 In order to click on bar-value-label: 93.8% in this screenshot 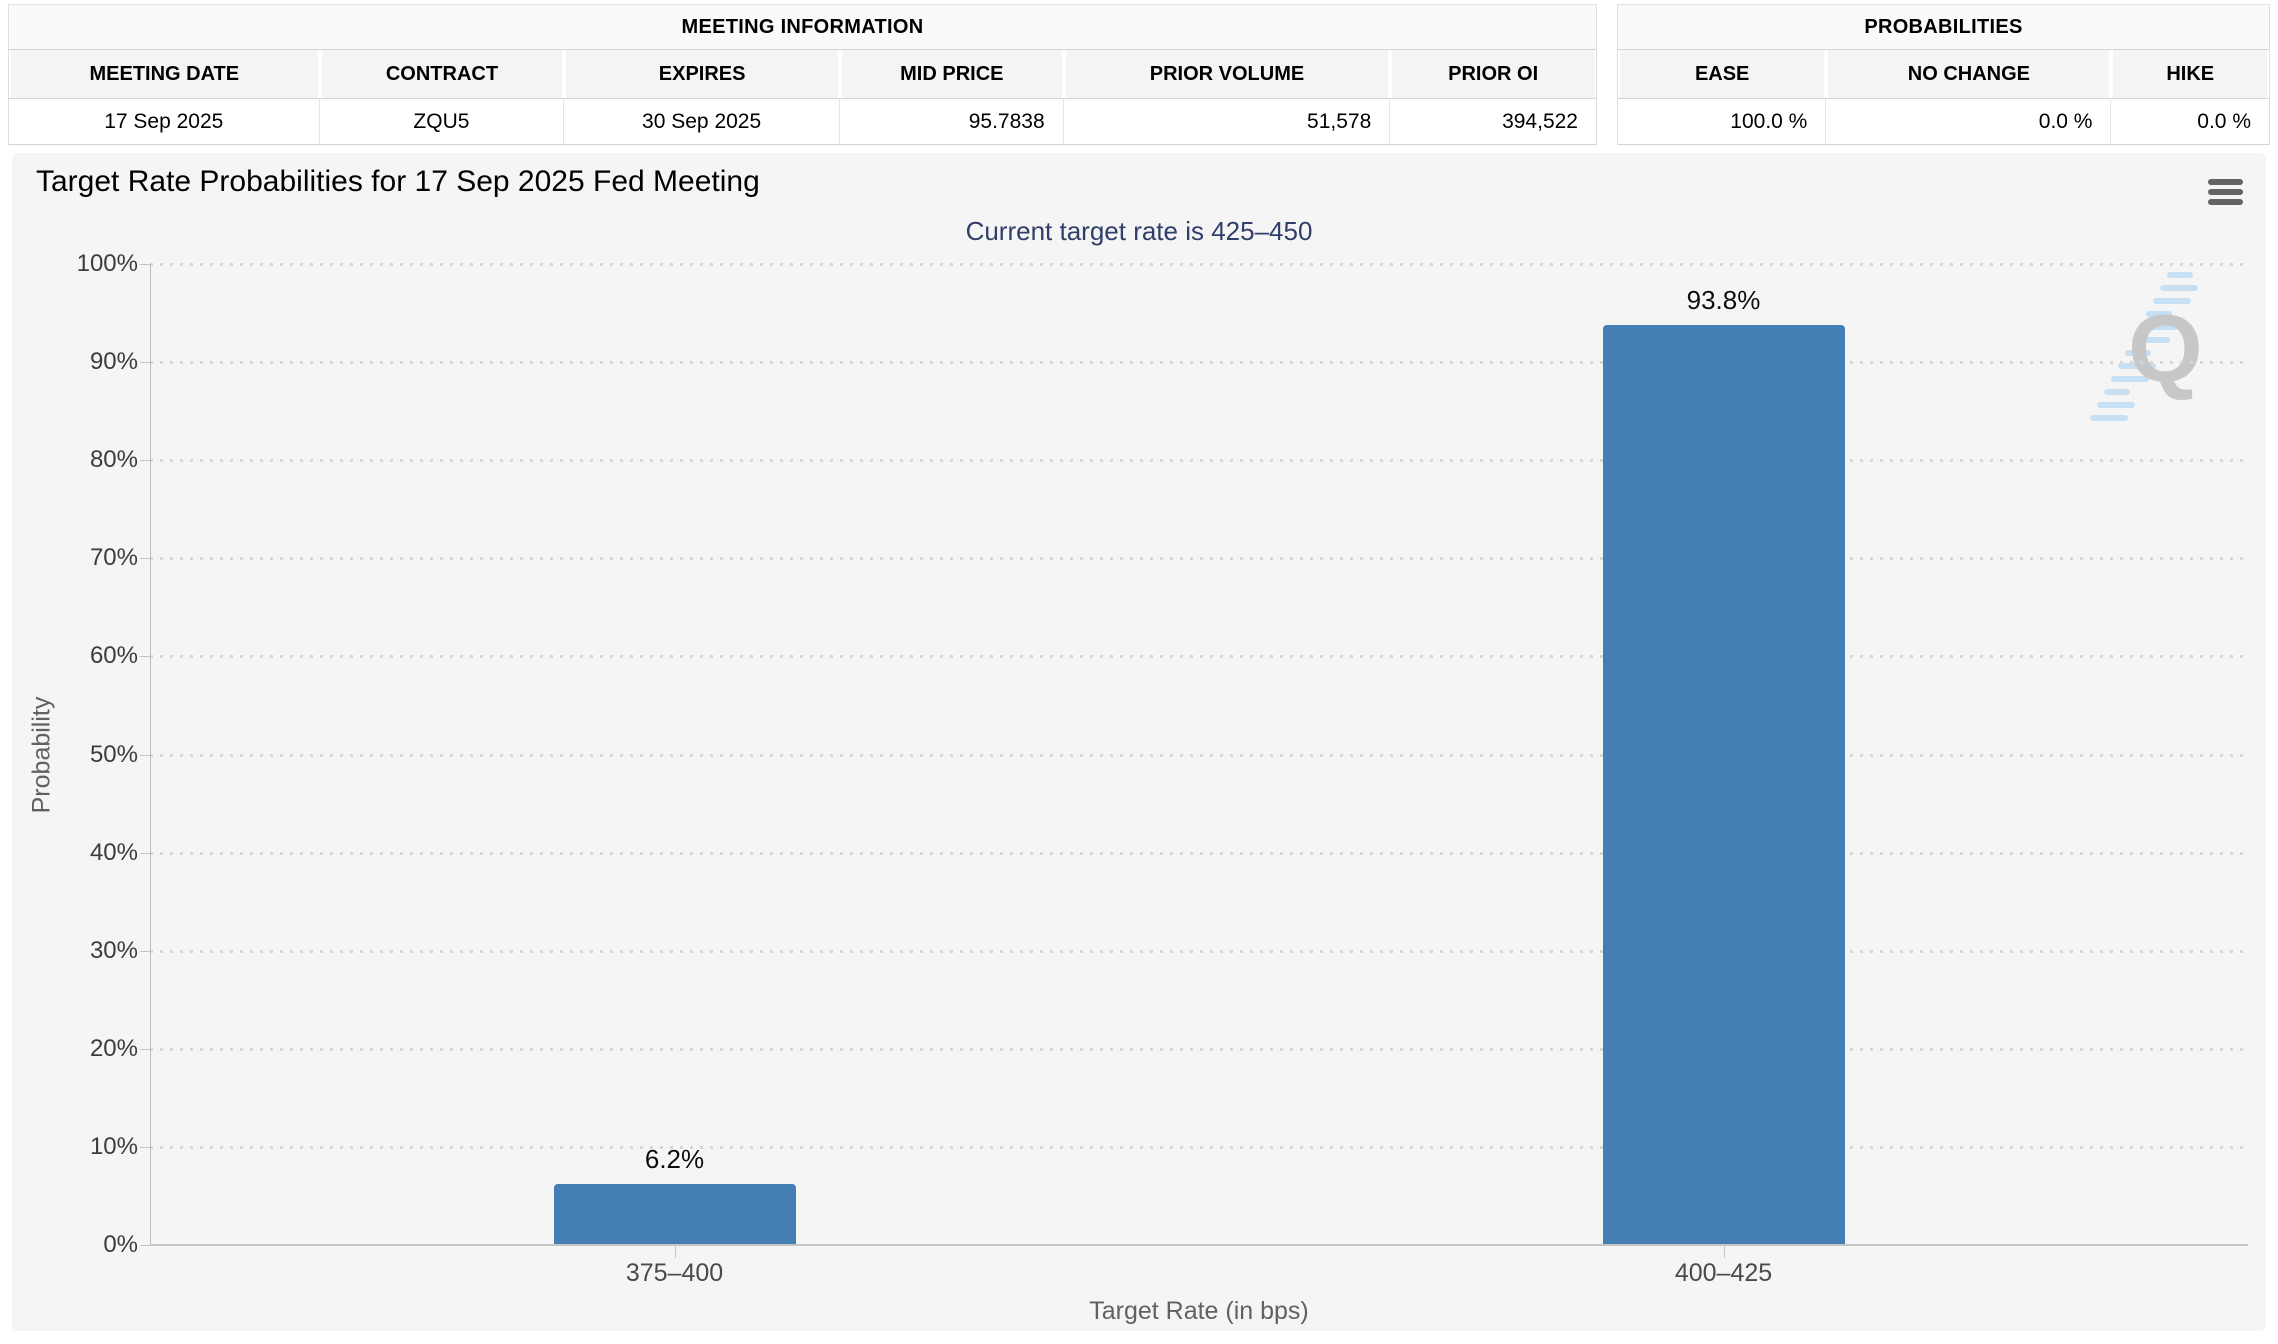, I will do `click(1723, 299)`.